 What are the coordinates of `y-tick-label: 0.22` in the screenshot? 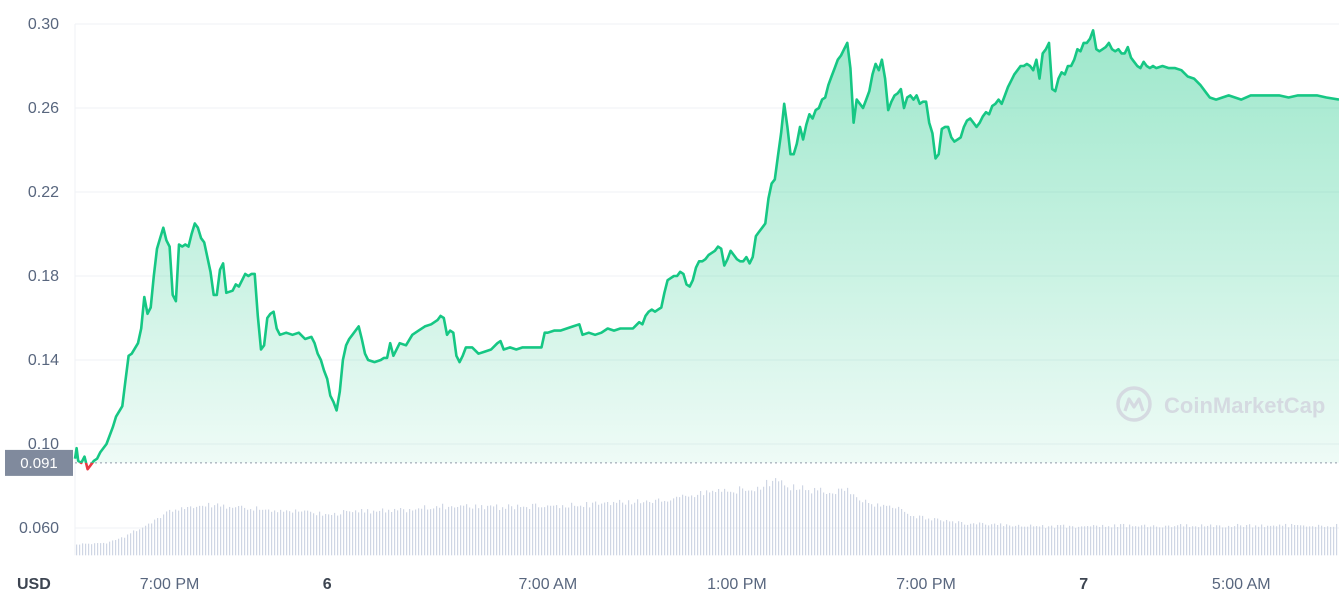 It's located at (43, 192).